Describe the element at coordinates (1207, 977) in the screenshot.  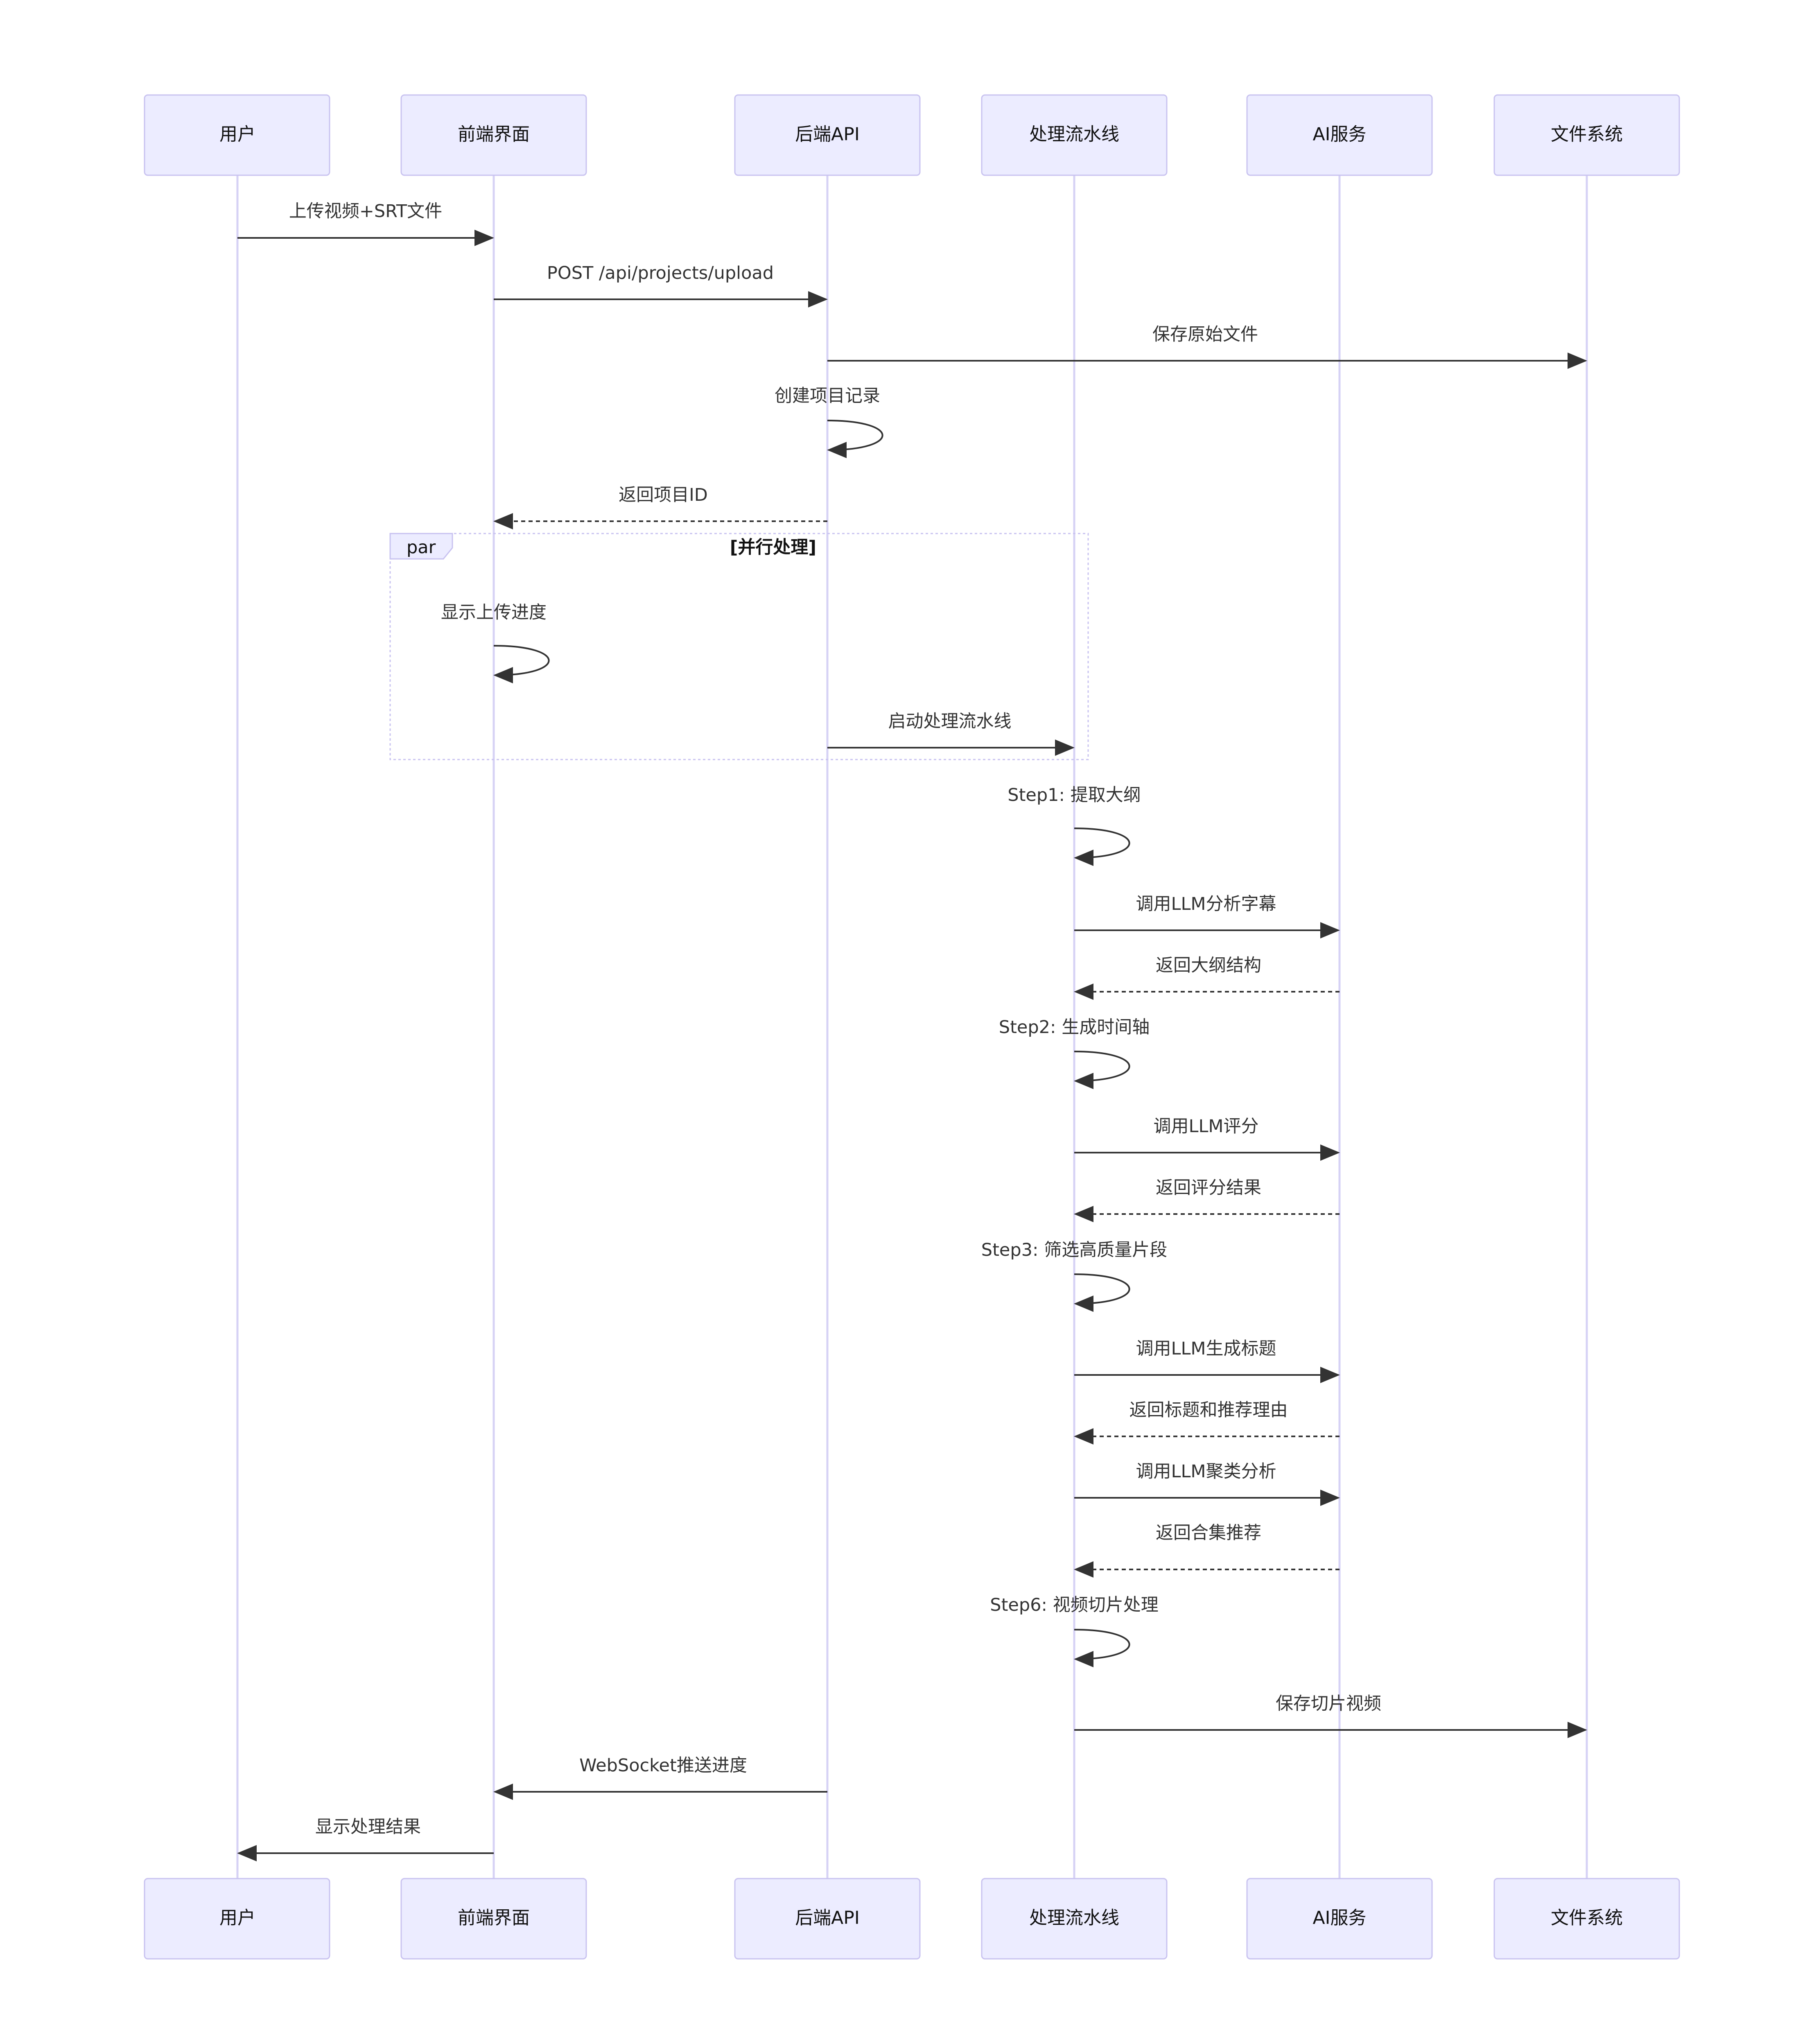
I see `message: 返回大纲结构` at that location.